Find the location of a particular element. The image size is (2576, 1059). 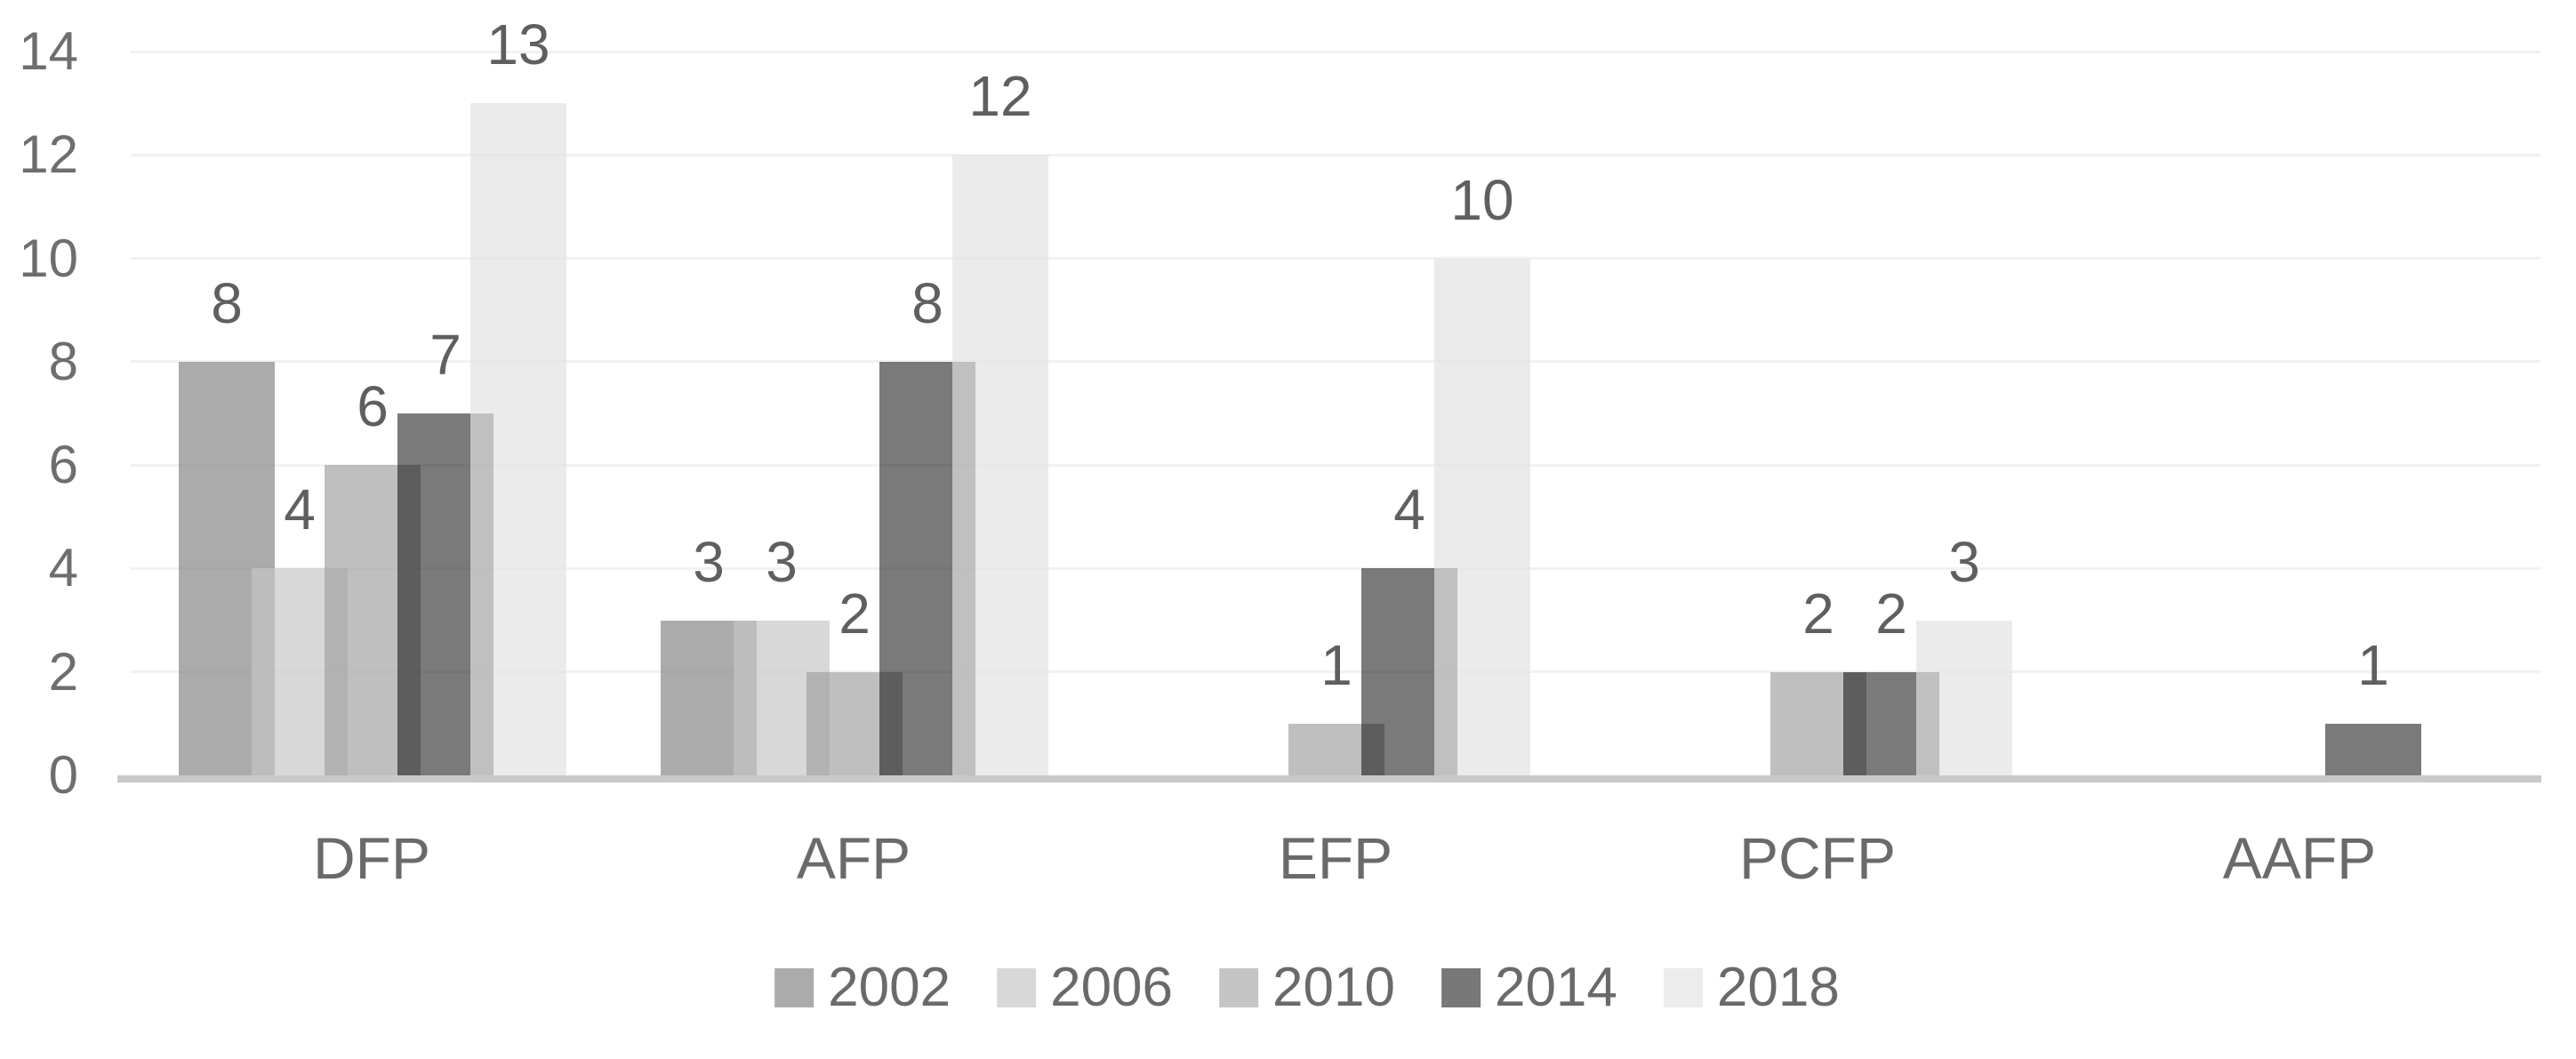

data-label-2014-AFP: 8 is located at coordinates (927, 302).